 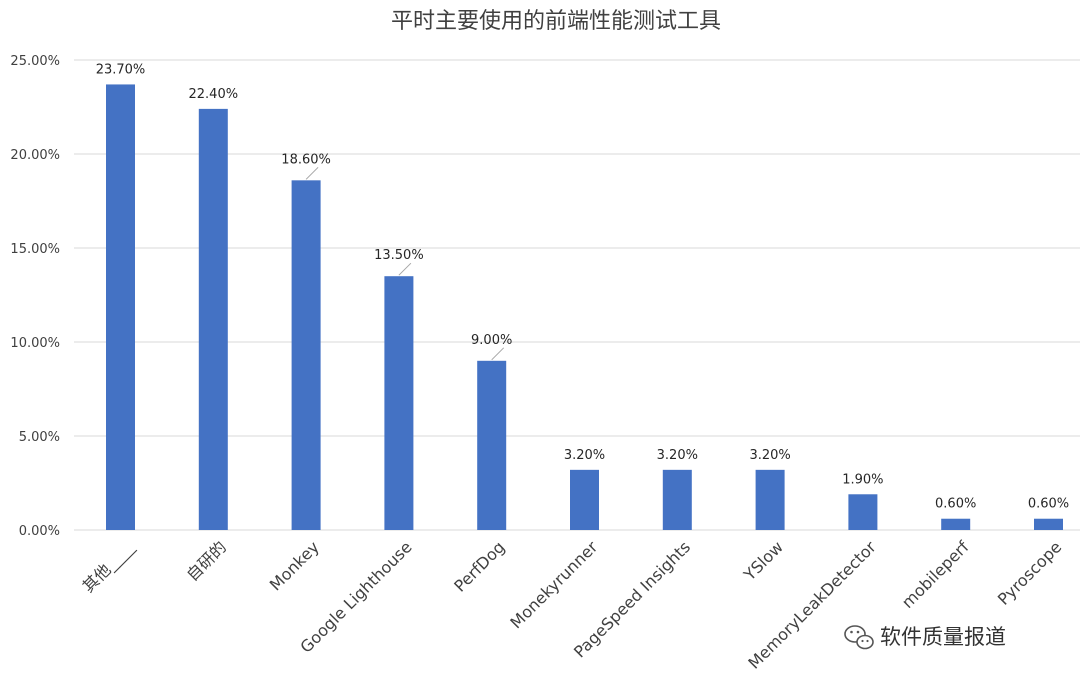 What do you see at coordinates (935, 574) in the screenshot?
I see `x-tick-label: mobileperf` at bounding box center [935, 574].